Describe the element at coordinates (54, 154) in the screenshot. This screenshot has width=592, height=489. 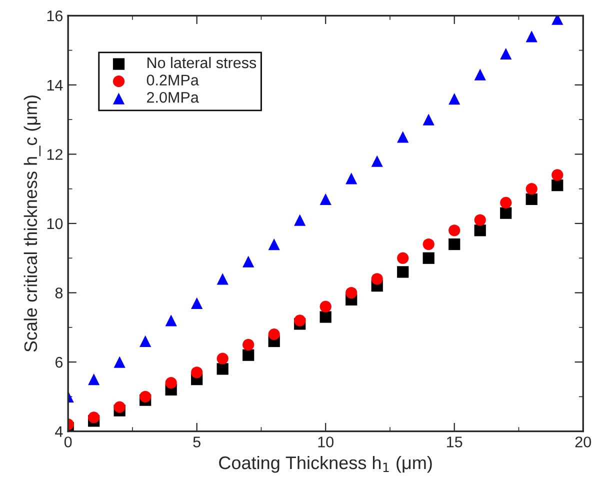
I see `y-tick-label: 12` at that location.